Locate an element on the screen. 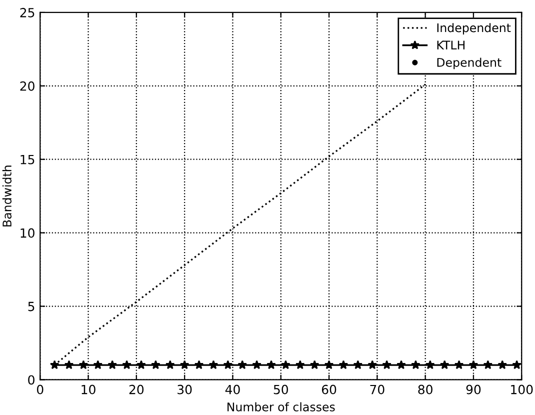 This screenshot has width=535, height=415. legend-label: Dependent is located at coordinates (469, 64).